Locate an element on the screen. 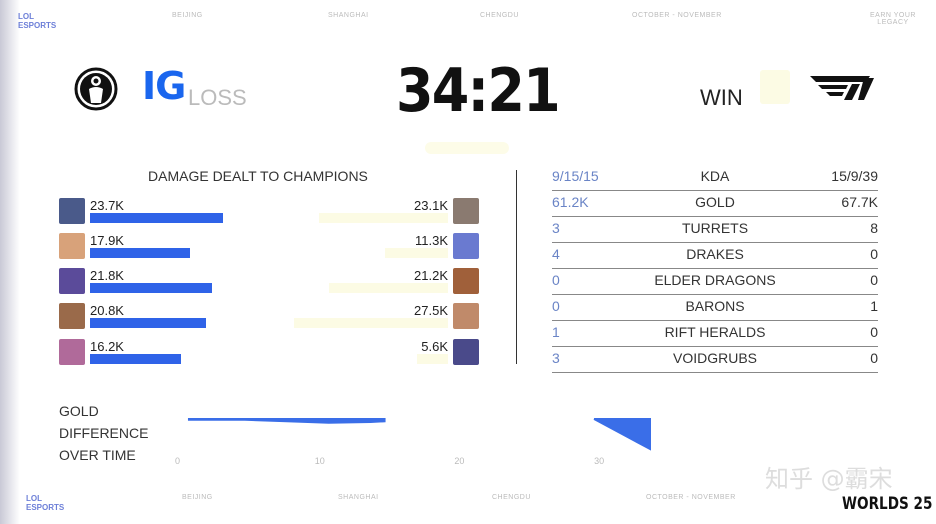 Image resolution: width=936 pixels, height=524 pixels. gold-difference-chart: 0 10 20 30 is located at coordinates (413, 442).